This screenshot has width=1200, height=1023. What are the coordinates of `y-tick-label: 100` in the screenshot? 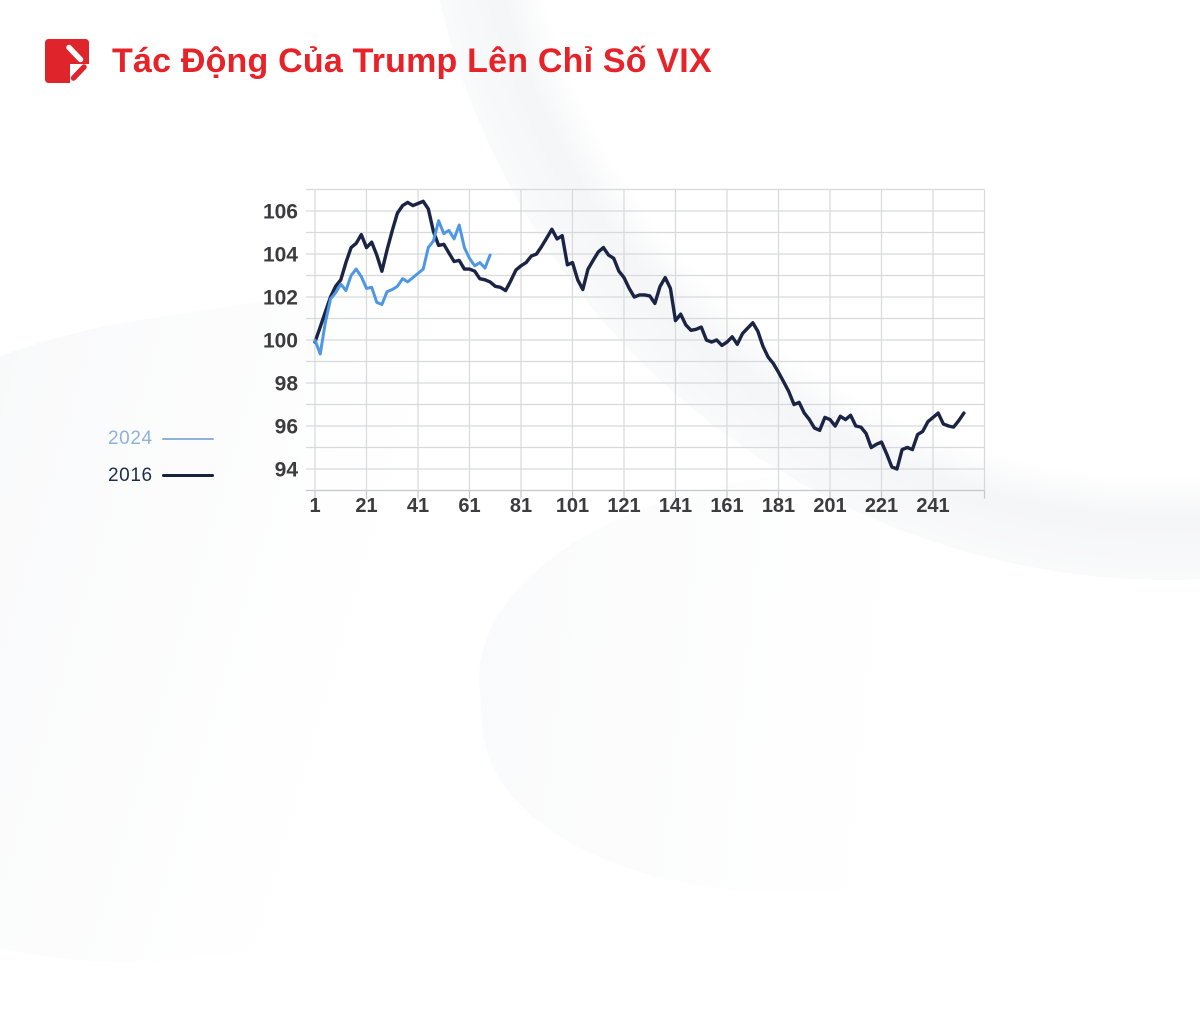 It's located at (280, 341).